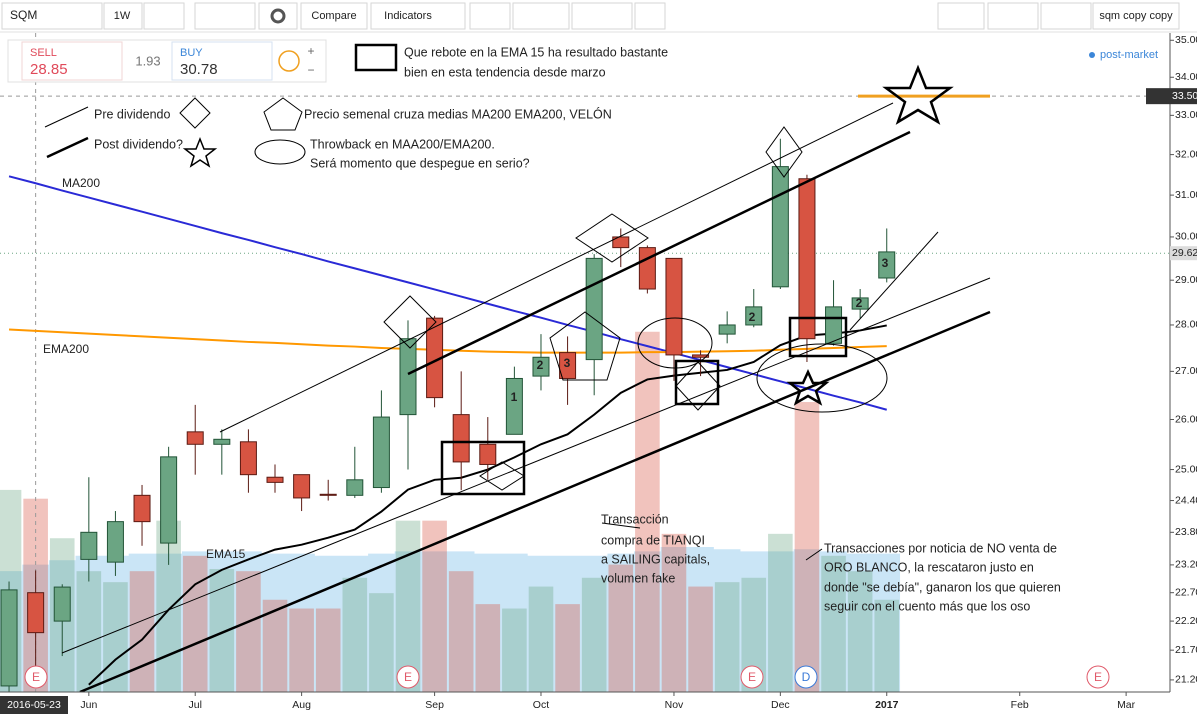  I want to click on bars-button, so click(541, 16).